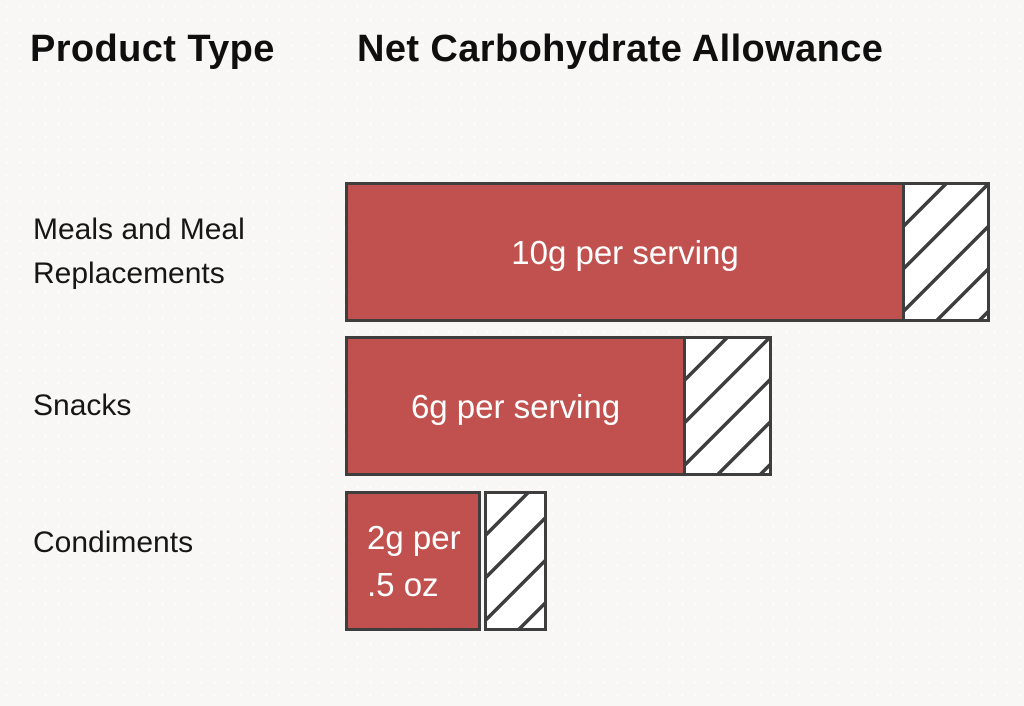 This screenshot has height=706, width=1024. What do you see at coordinates (152, 49) in the screenshot?
I see `column-header-product-type: Product Type` at bounding box center [152, 49].